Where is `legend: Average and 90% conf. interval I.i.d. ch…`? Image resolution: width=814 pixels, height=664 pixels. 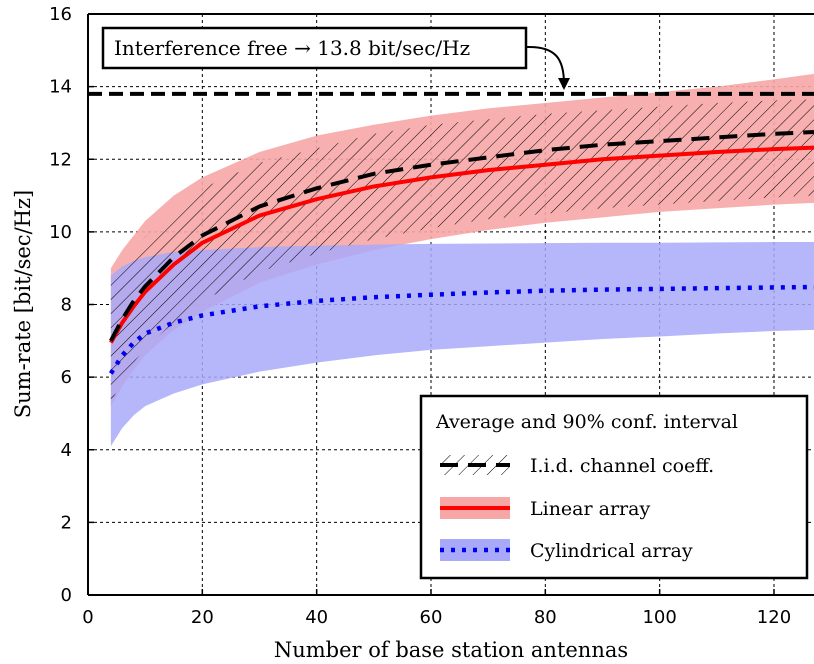 legend: Average and 90% conf. interval I.i.d. ch… is located at coordinates (614, 487).